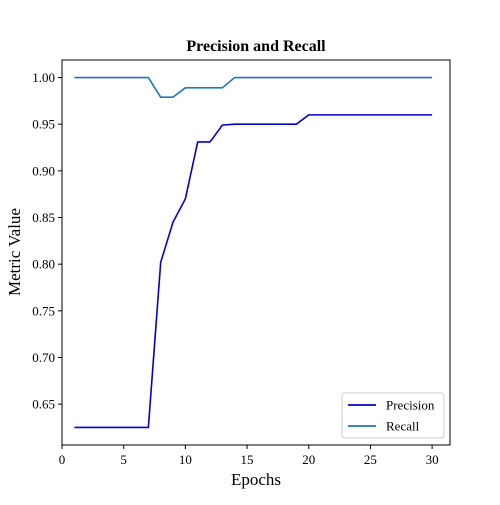 Image resolution: width=500 pixels, height=505 pixels. What do you see at coordinates (43, 77) in the screenshot?
I see `y-tick-label: 1.00` at bounding box center [43, 77].